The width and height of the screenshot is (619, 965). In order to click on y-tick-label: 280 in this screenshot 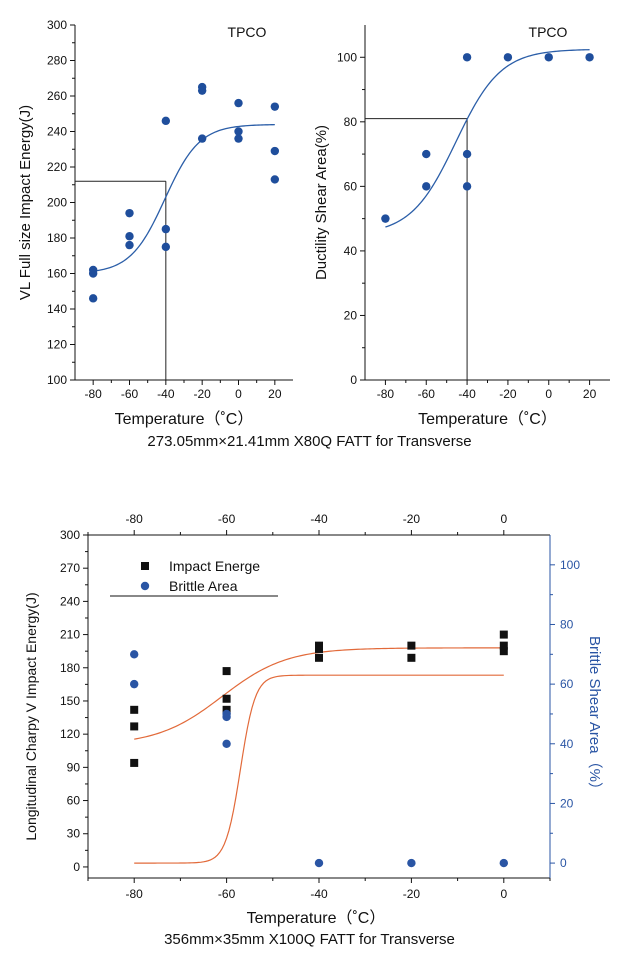, I will do `click(57, 61)`.